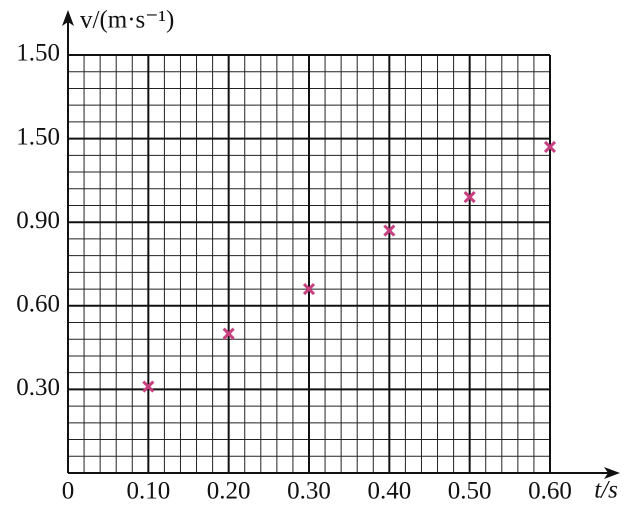 The image size is (628, 508). Describe the element at coordinates (127, 20) in the screenshot. I see `y-axis-label: v/(m·s⁻¹)` at that location.